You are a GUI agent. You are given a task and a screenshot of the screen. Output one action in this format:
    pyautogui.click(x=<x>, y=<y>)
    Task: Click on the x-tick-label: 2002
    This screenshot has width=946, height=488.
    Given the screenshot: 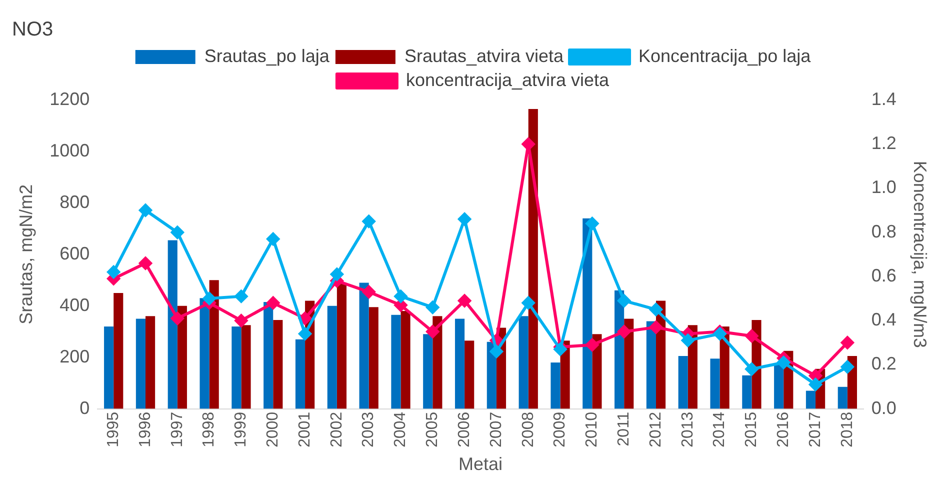 What is the action you would take?
    pyautogui.click(x=337, y=430)
    